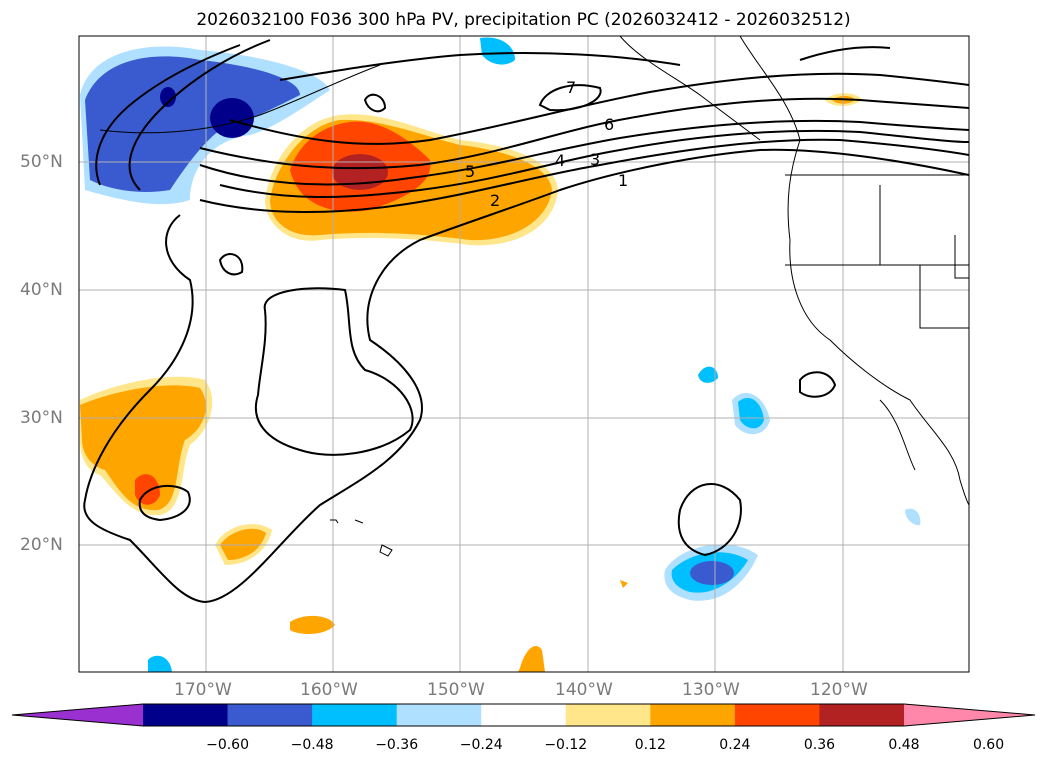 This screenshot has width=1047, height=765. What do you see at coordinates (546, 144) in the screenshot?
I see `contour-labels: 1 2 3 4 5 6 7` at bounding box center [546, 144].